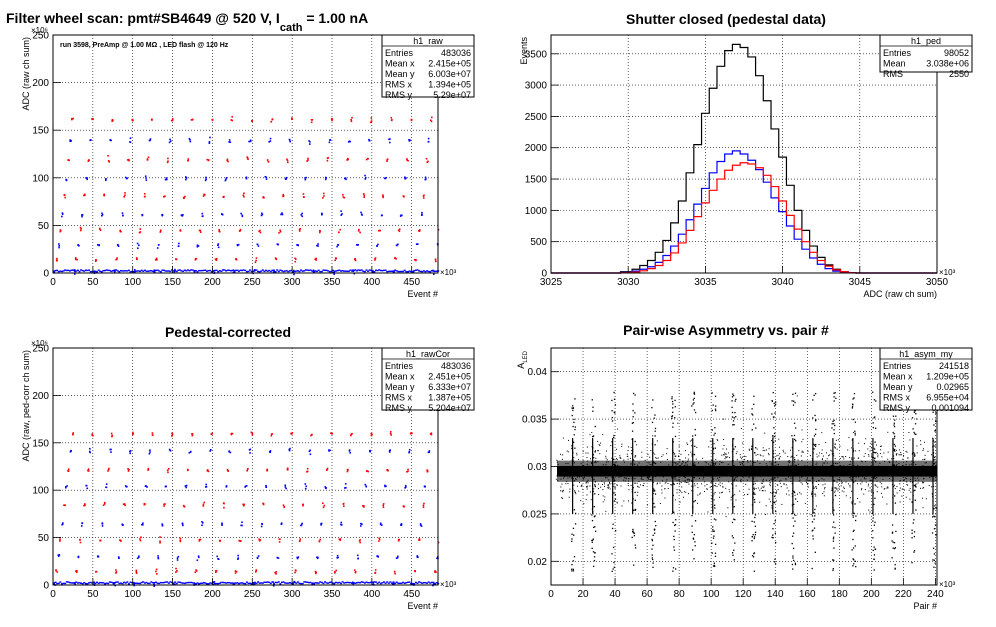 The height and width of the screenshot is (627, 996). Describe the element at coordinates (228, 332) in the screenshot. I see `panel-corrected-title: Pedestal-corrected` at that location.